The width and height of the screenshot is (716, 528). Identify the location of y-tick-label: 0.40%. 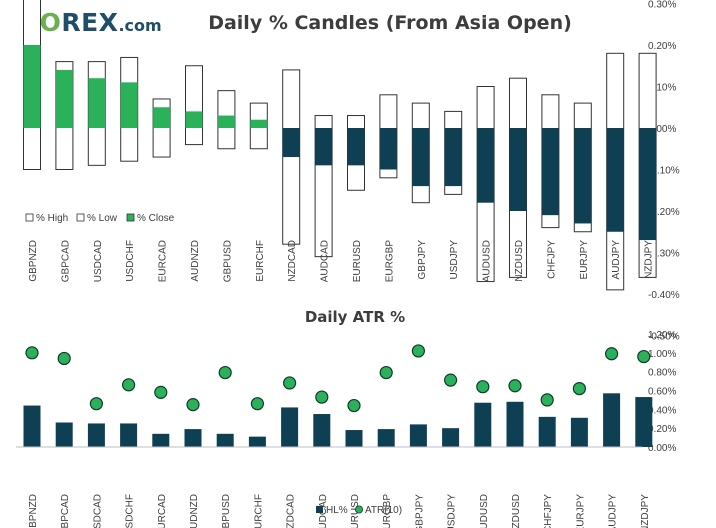
(662, 410).